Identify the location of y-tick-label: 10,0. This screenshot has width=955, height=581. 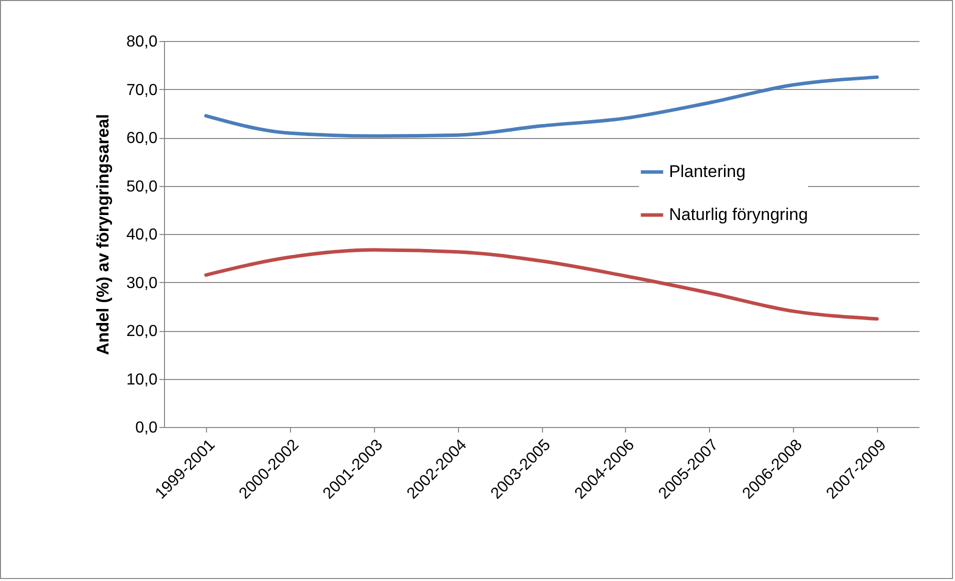
(142, 379).